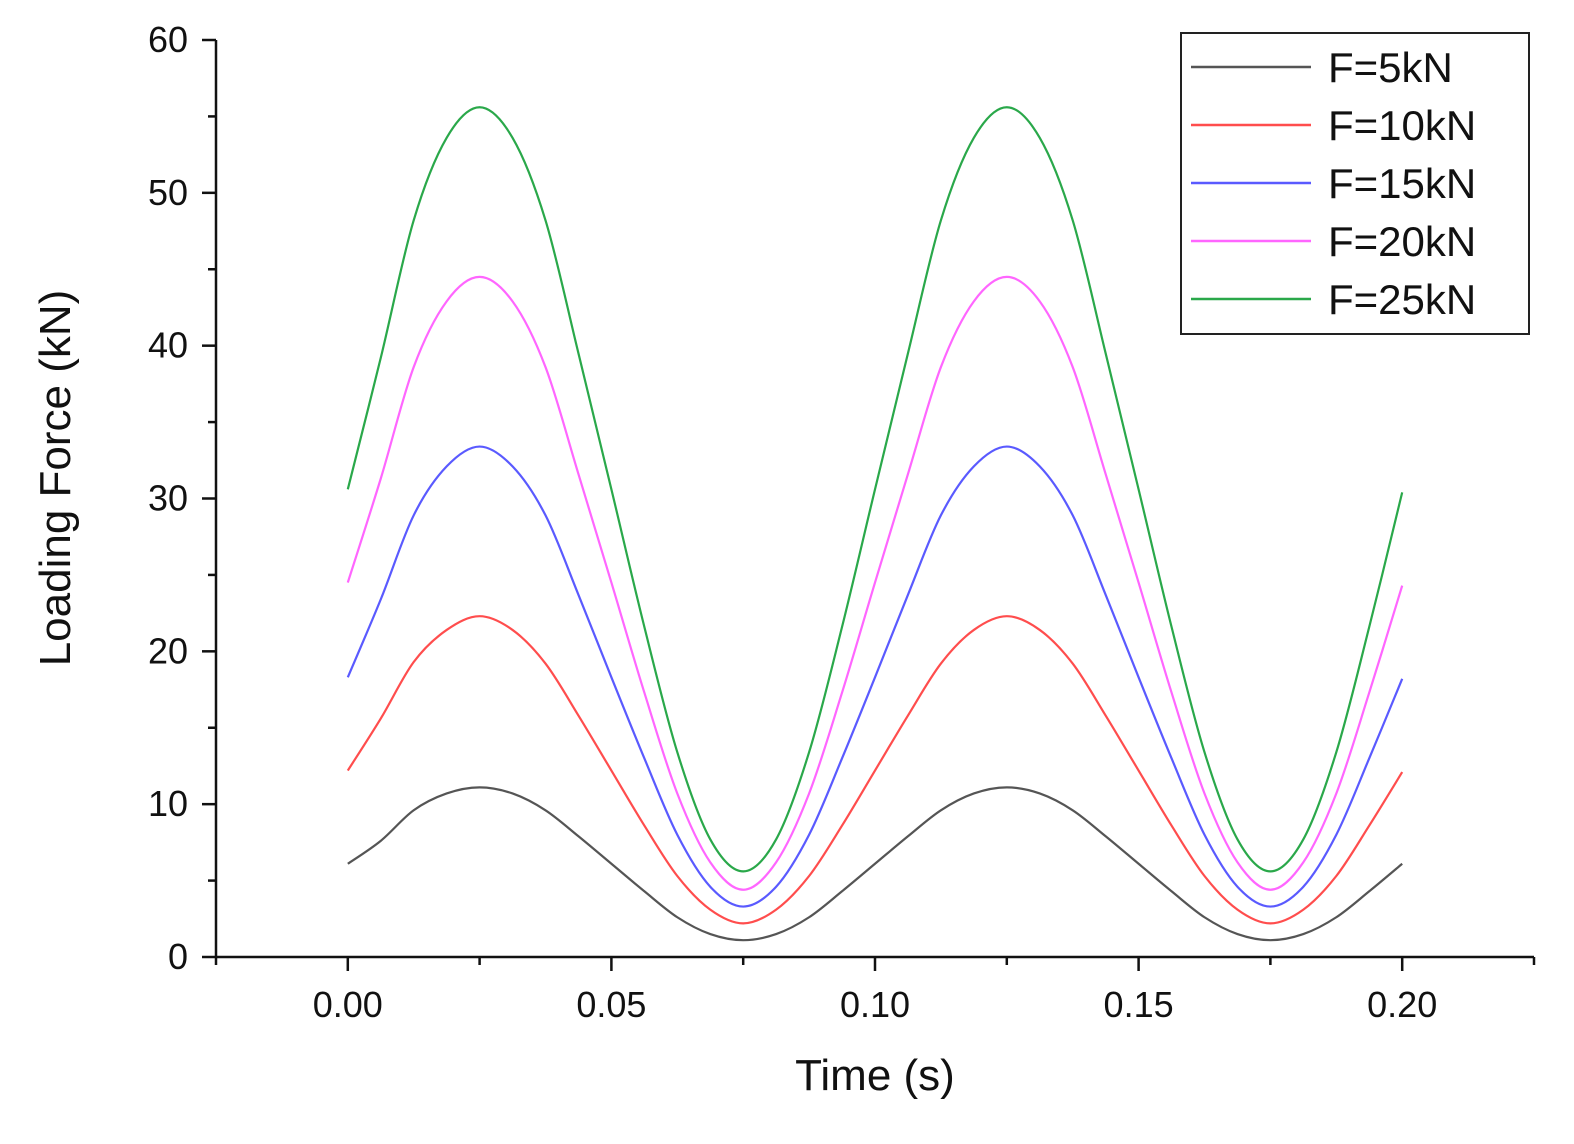  What do you see at coordinates (168, 39) in the screenshot?
I see `y-tick-label: 60` at bounding box center [168, 39].